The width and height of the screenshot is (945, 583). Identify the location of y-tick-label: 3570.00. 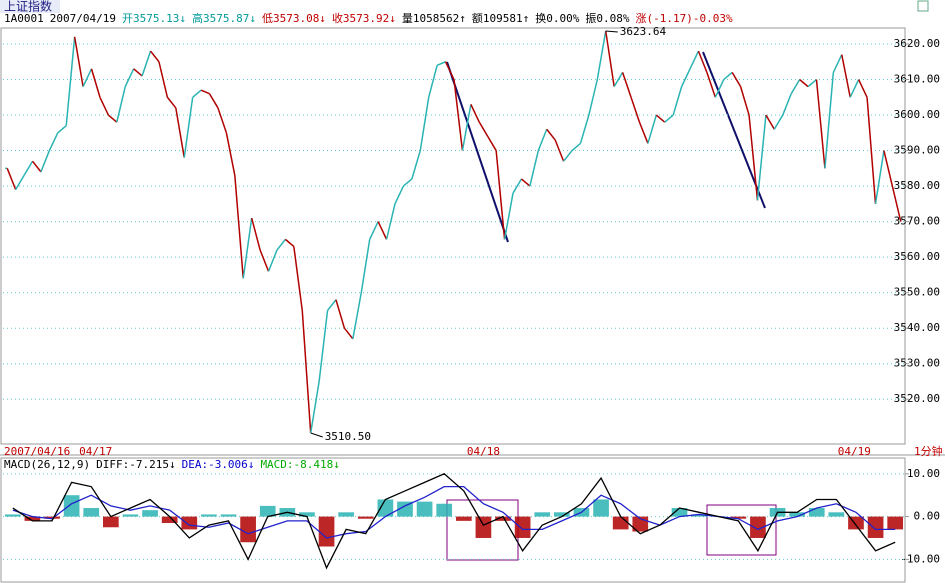
(917, 221).